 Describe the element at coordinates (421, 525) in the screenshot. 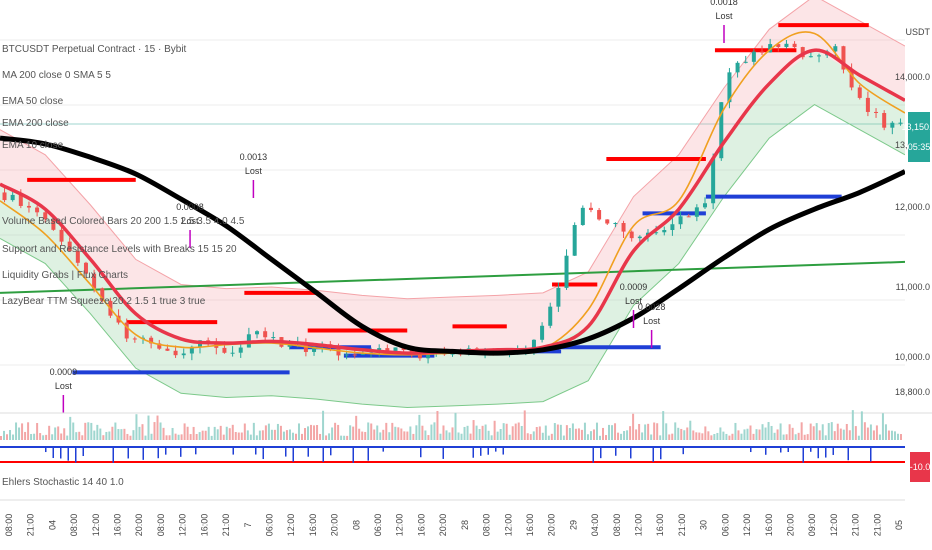

I see `time-tick-label: 16:00` at that location.